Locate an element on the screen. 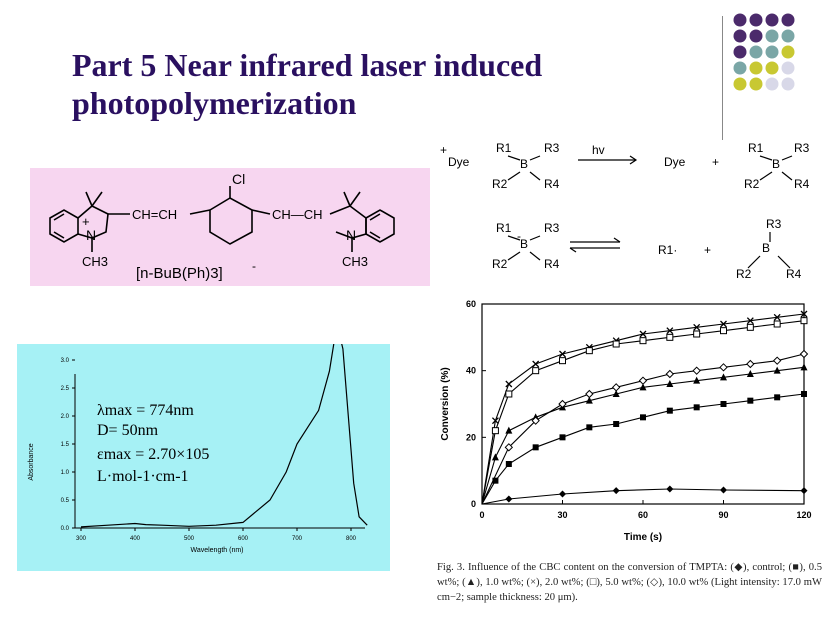 Image resolution: width=829 pixels, height=623 pixels. spectrum-y-tick-label: 1.5 is located at coordinates (65, 445).